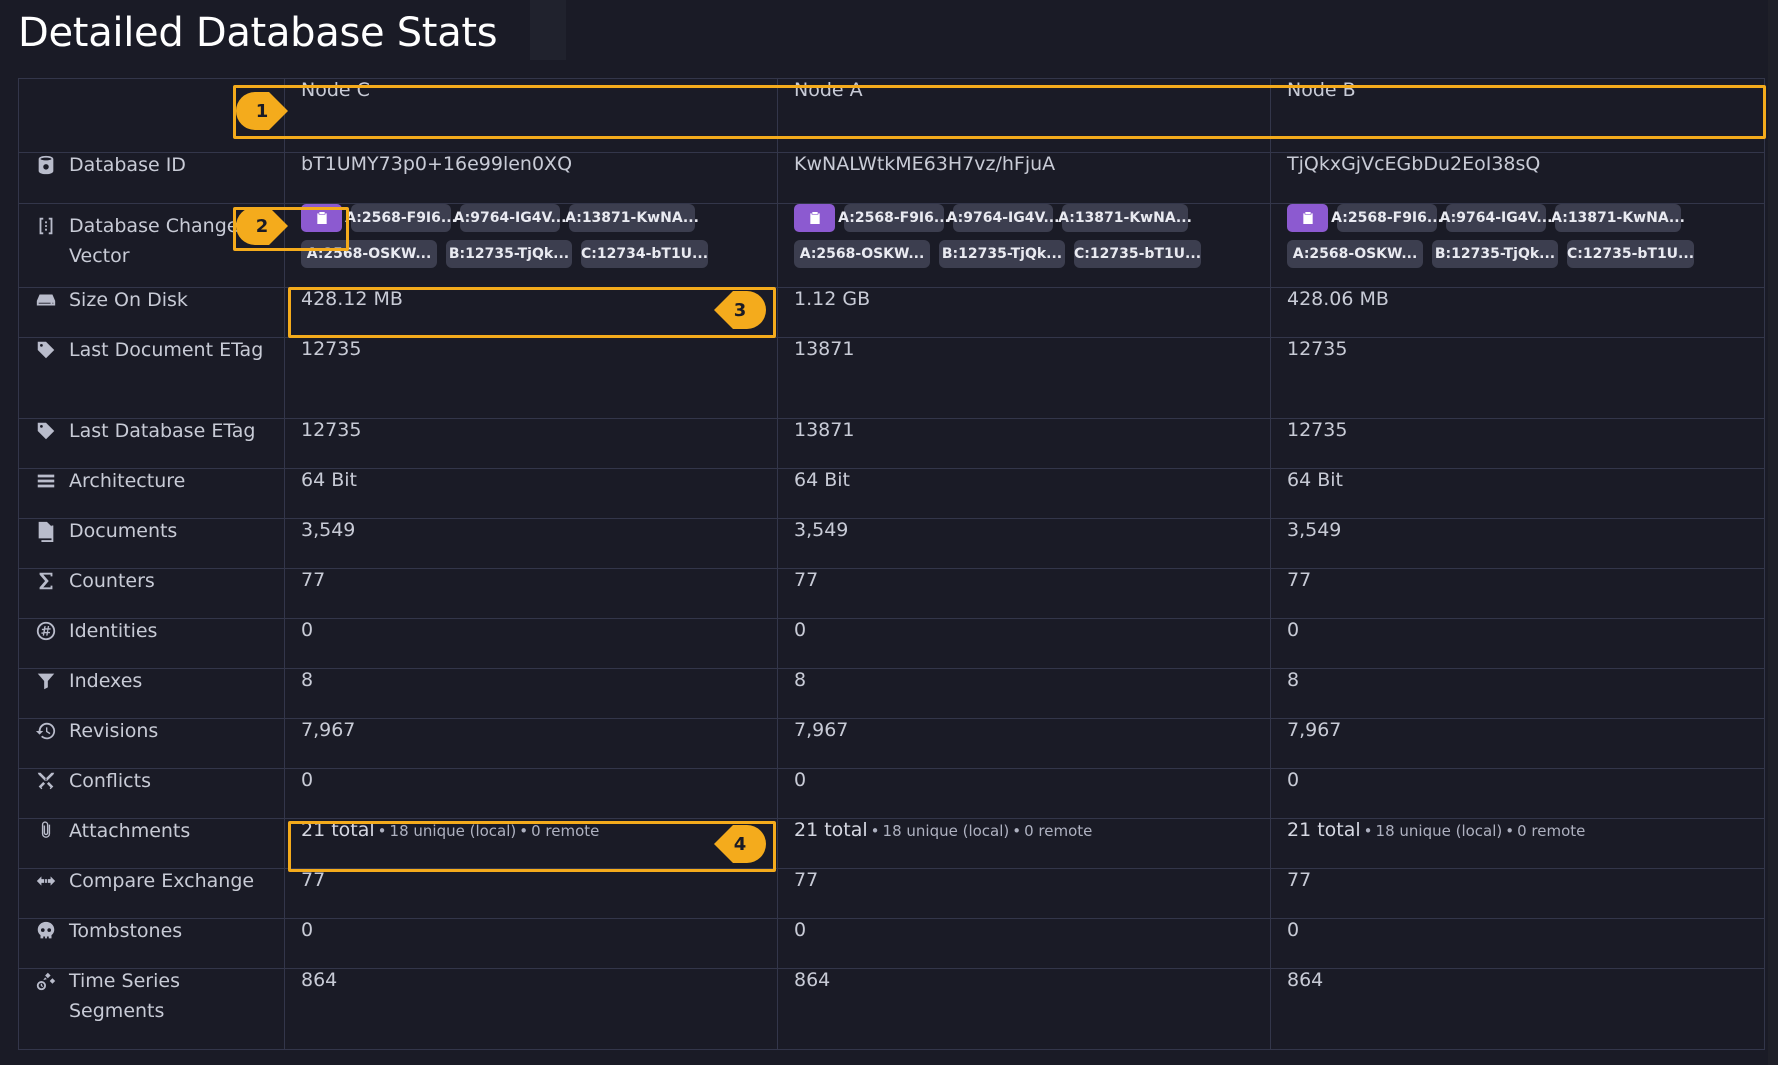 The width and height of the screenshot is (1778, 1065). I want to click on table-row: Identities 0 0 0, so click(891, 643).